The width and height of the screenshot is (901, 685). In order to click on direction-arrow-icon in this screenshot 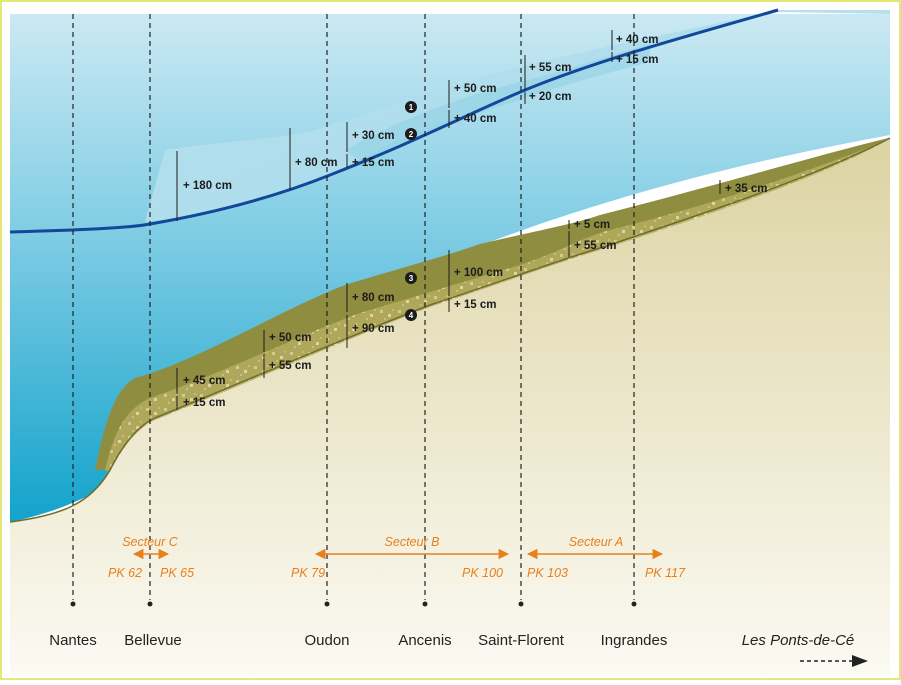, I will do `click(834, 661)`.